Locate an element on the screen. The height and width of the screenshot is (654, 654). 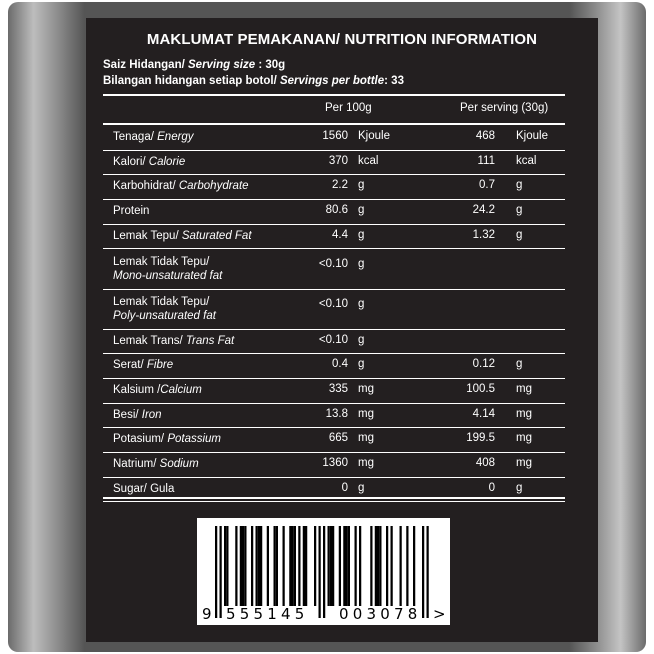
nutrient-name: Protein is located at coordinates (131, 211).